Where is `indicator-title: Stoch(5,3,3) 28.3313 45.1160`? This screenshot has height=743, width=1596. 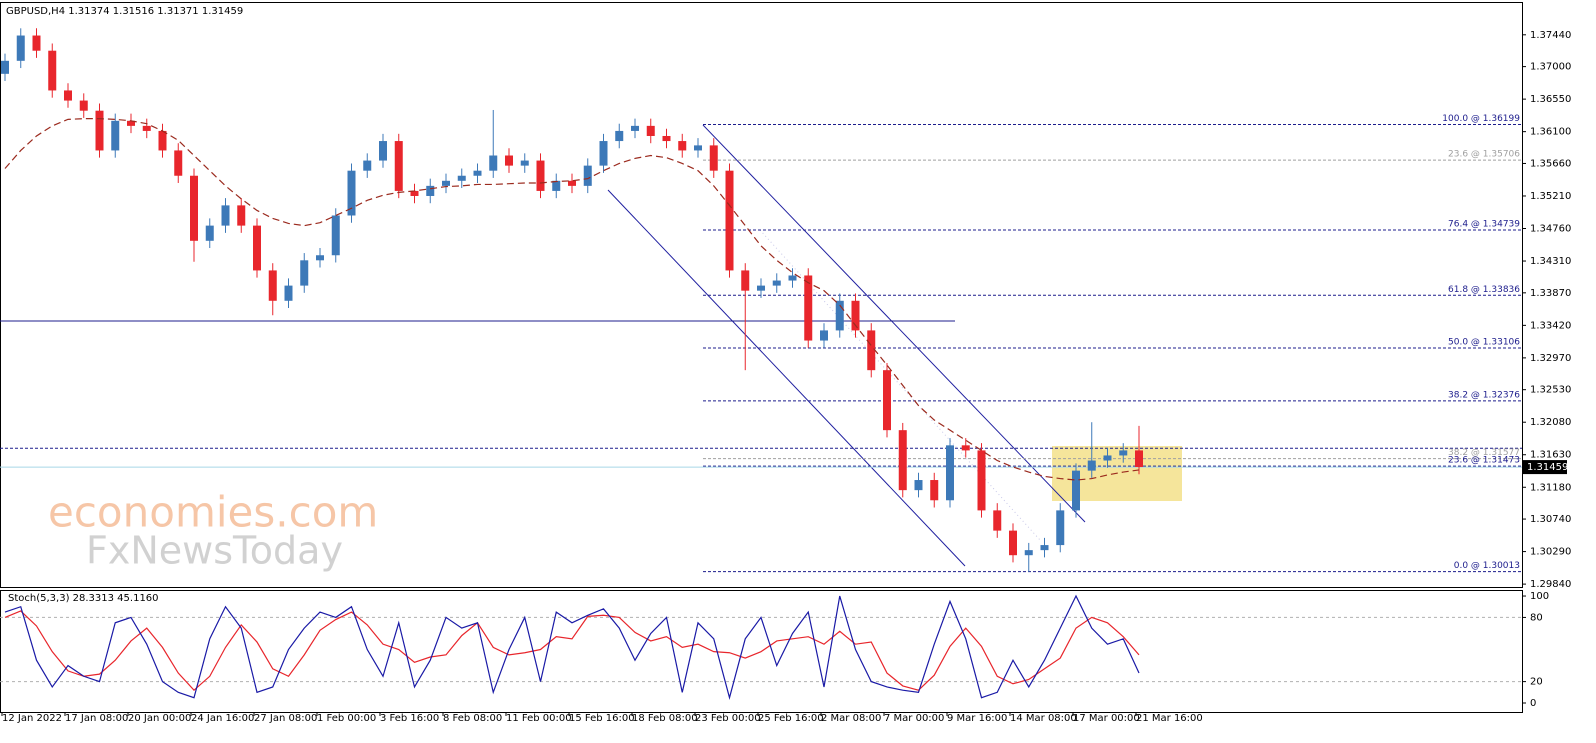 indicator-title: Stoch(5,3,3) 28.3313 45.1160 is located at coordinates (83, 598).